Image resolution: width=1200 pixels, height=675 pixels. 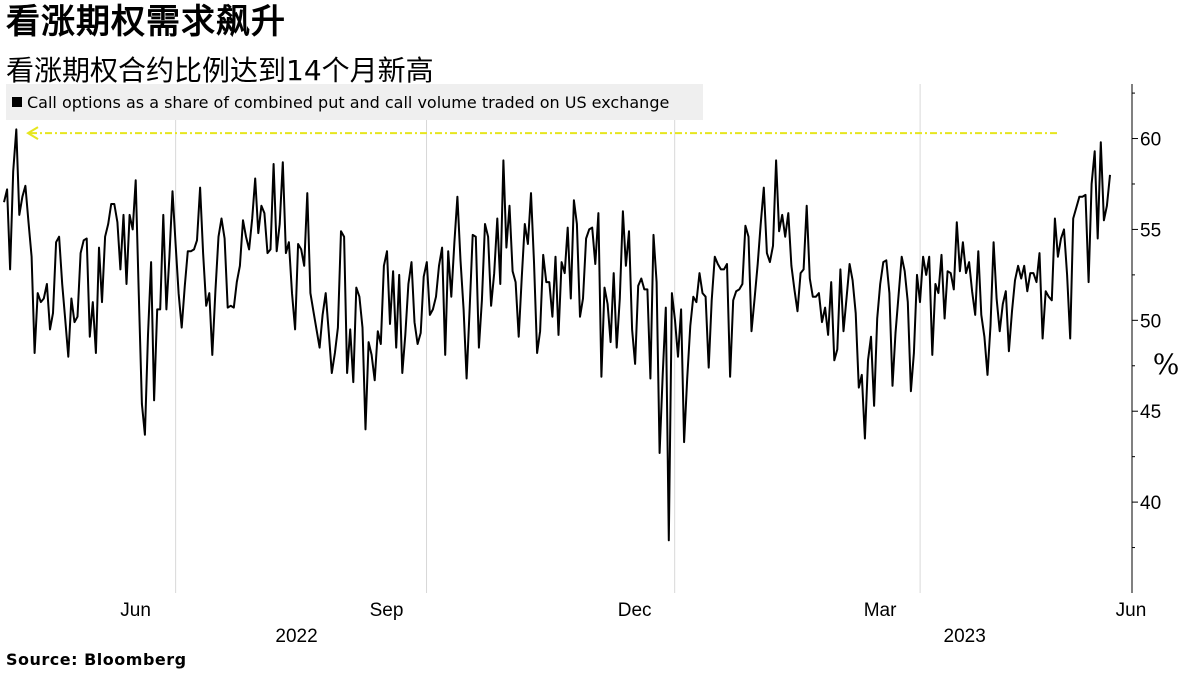 I want to click on legend-swatch-icon, so click(x=17, y=102).